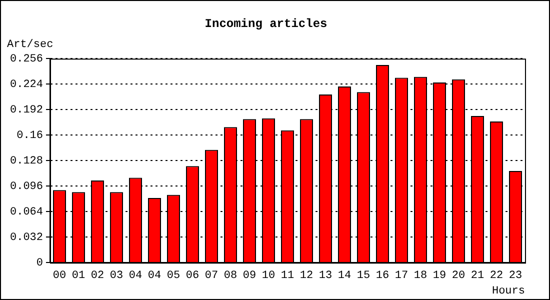 This screenshot has height=300, width=550. What do you see at coordinates (211, 276) in the screenshot?
I see `x-tick-label: 07` at bounding box center [211, 276].